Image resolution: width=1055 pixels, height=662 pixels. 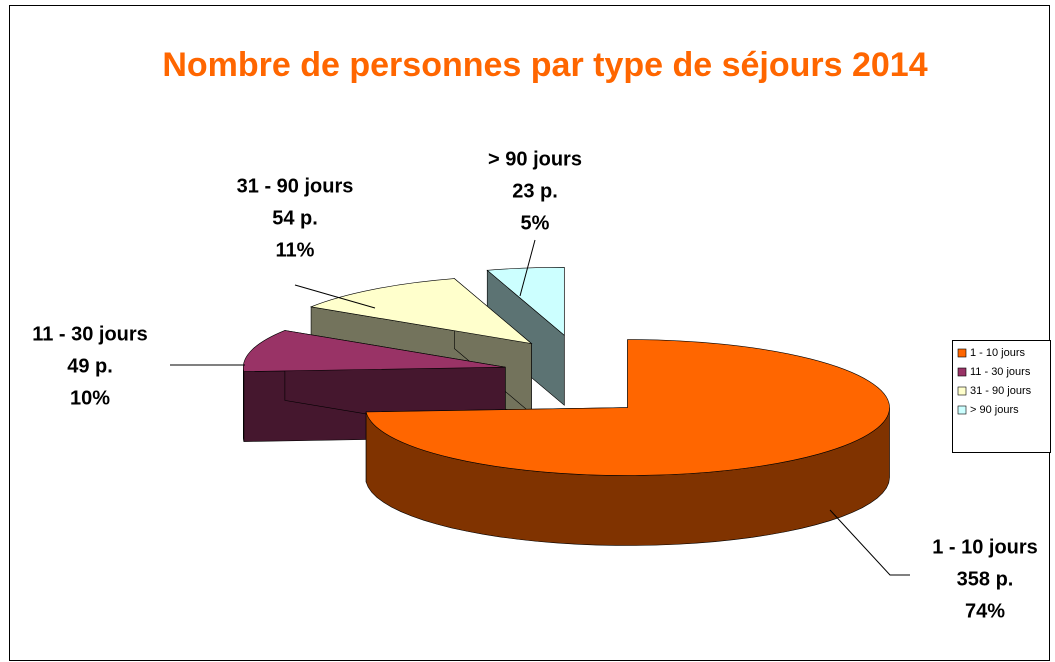 What do you see at coordinates (535, 223) in the screenshot?
I see `data-label: 5%` at bounding box center [535, 223].